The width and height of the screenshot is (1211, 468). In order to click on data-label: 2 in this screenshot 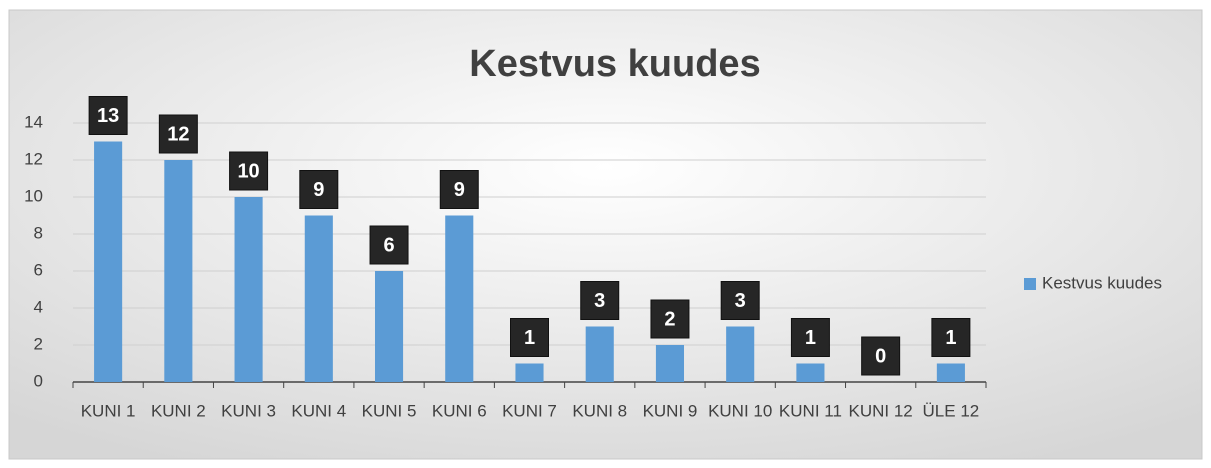, I will do `click(669, 319)`.